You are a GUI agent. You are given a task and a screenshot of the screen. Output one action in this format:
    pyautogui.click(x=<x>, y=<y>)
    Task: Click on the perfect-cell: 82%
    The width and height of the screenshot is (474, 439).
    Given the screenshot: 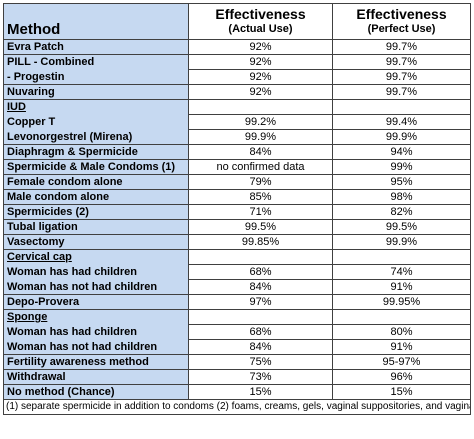 What is the action you would take?
    pyautogui.click(x=401, y=212)
    